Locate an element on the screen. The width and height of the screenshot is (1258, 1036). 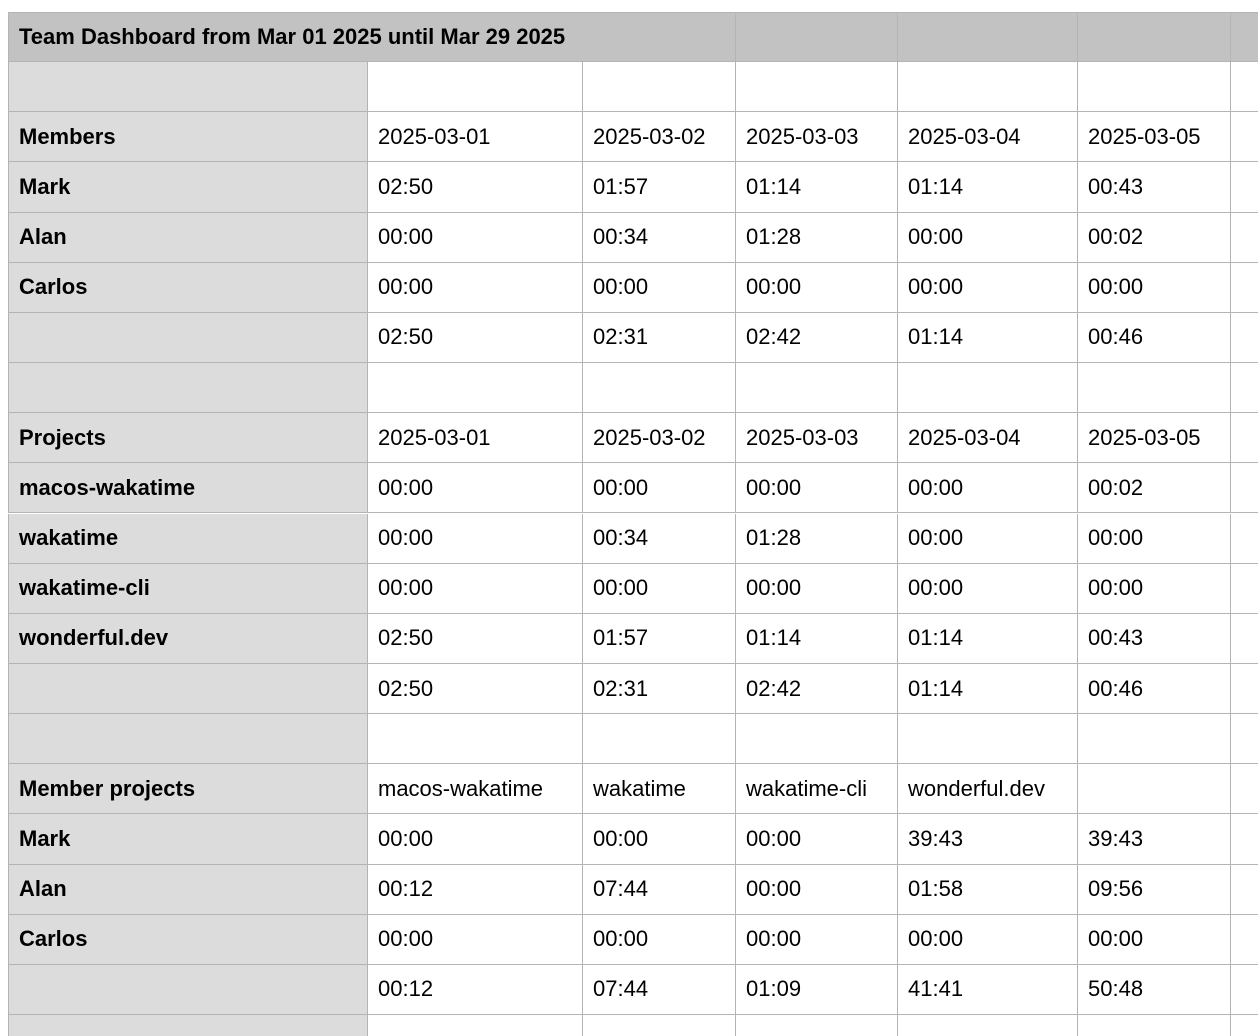
total-cell: 02:42 is located at coordinates (817, 338).